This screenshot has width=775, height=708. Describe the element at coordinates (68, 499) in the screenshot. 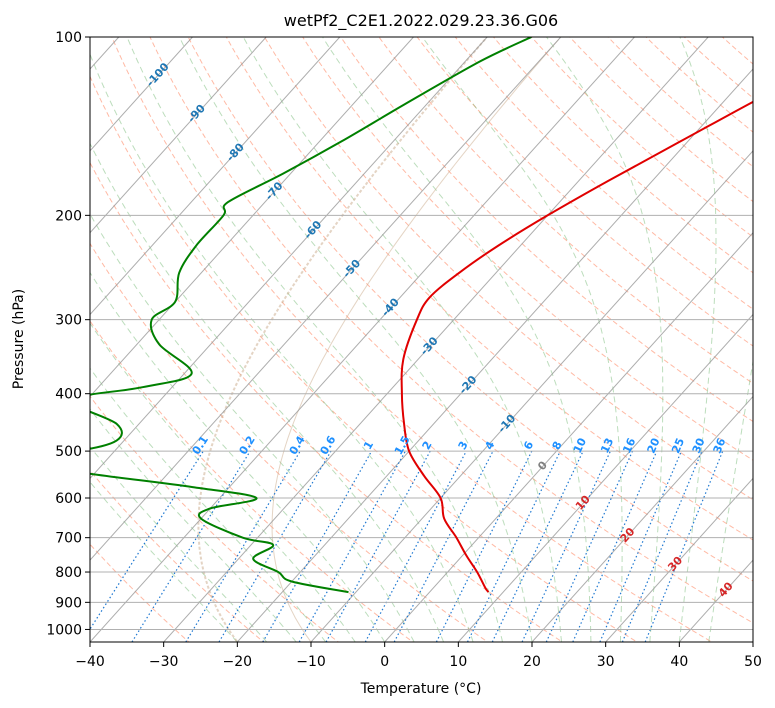

I see `y-tick-label: 600` at that location.